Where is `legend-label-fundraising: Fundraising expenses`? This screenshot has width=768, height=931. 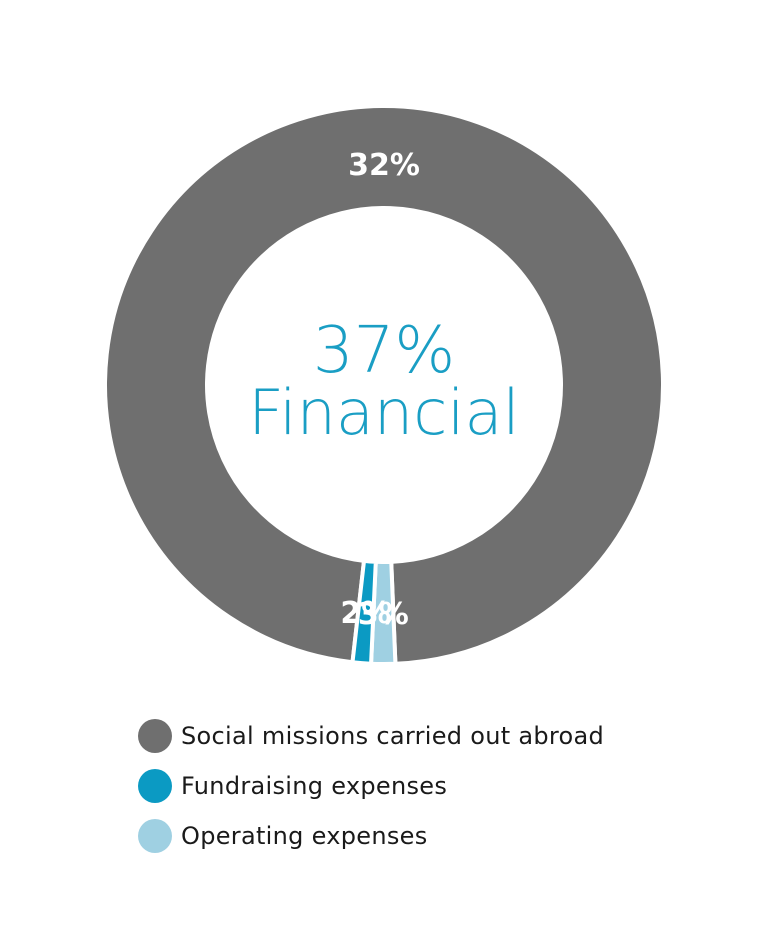
legend-label-fundraising: Fundraising expenses is located at coordinates (314, 786).